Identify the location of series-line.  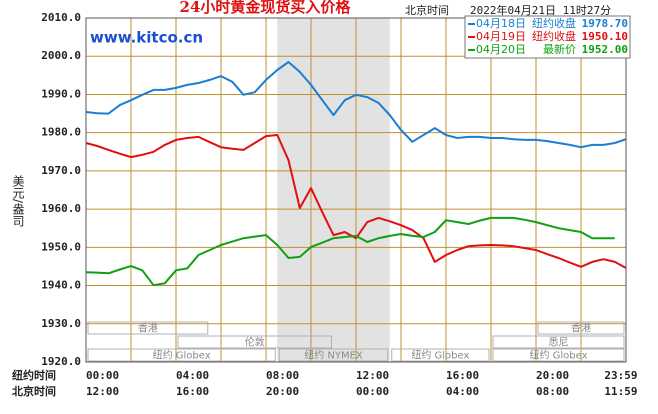
(350, 251).